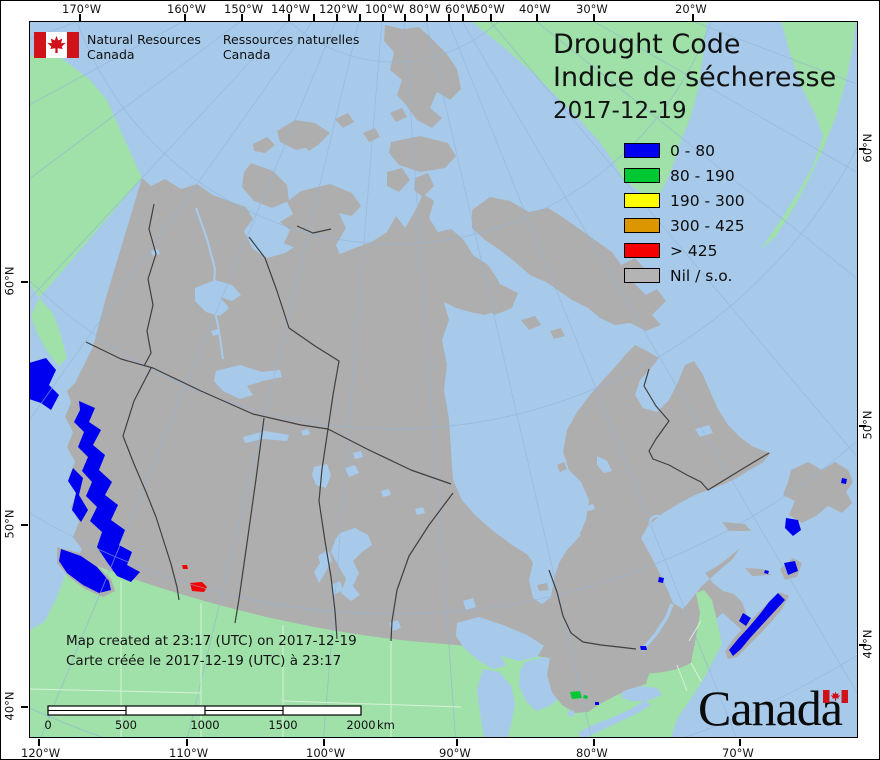 This screenshot has height=760, width=880. Describe the element at coordinates (694, 250) in the screenshot. I see `legend-label: > 425` at that location.